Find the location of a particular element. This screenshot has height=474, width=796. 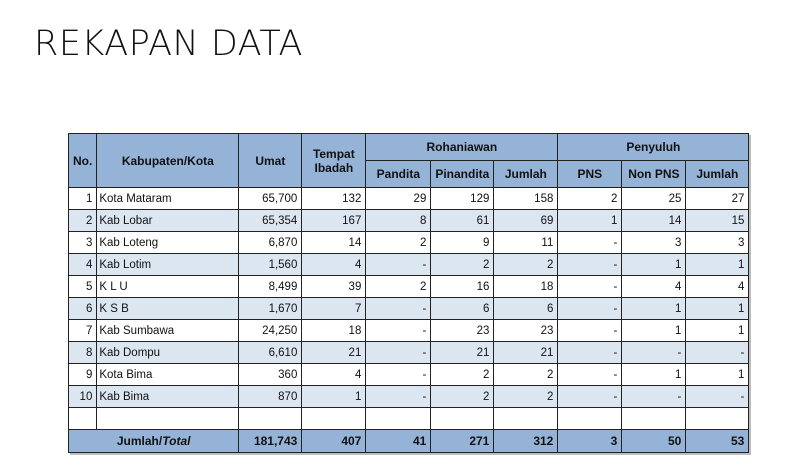

total-label: Jumlah/Total is located at coordinates (153, 441).